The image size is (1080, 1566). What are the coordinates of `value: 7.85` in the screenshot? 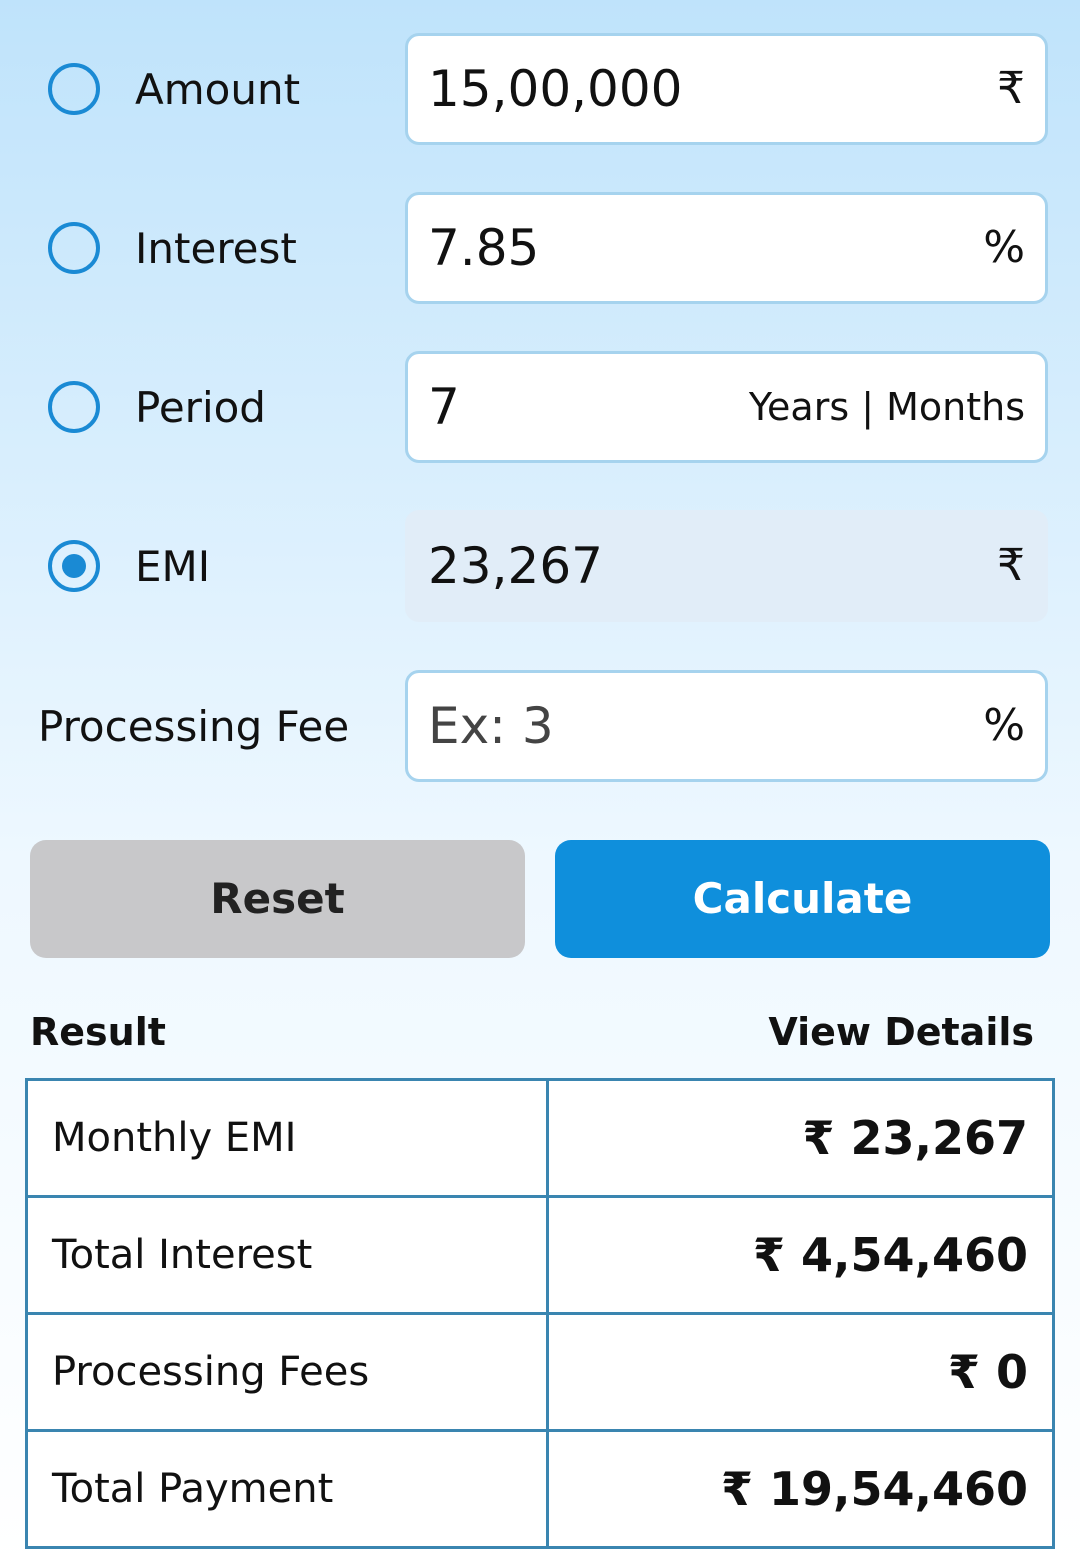 It's located at (484, 248).